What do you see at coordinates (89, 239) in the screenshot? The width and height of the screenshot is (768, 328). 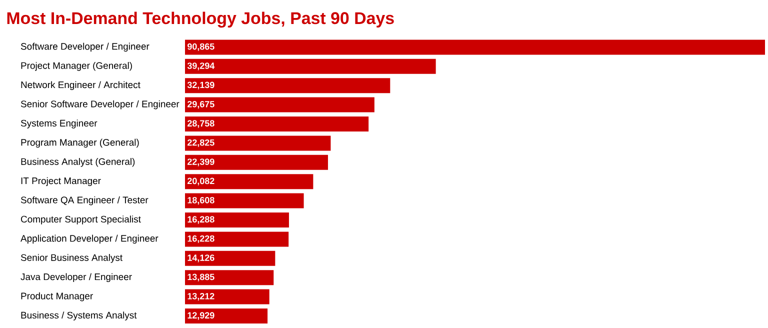 I see `y-tick-label: Application Developer / Engineer` at bounding box center [89, 239].